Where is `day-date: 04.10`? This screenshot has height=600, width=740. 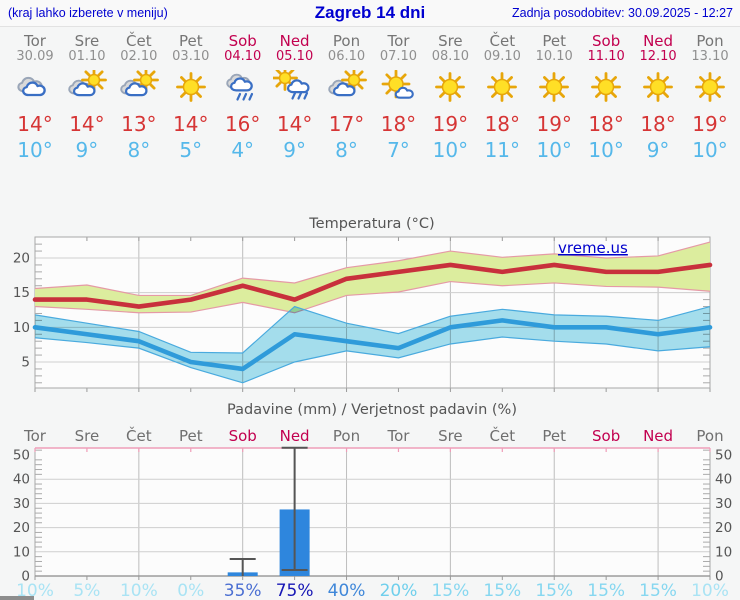
day-date: 04.10 is located at coordinates (243, 57).